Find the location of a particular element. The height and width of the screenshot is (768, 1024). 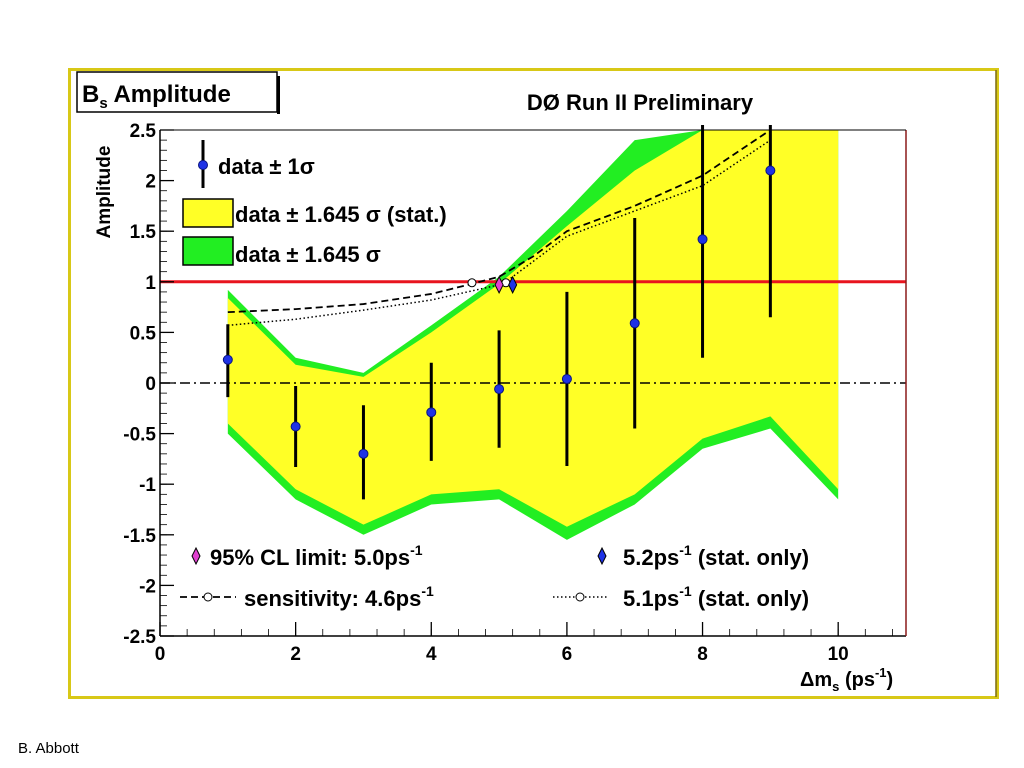

legend-label-stat-only-51: 5.1ps-1 (stat. only) is located at coordinates (716, 597).